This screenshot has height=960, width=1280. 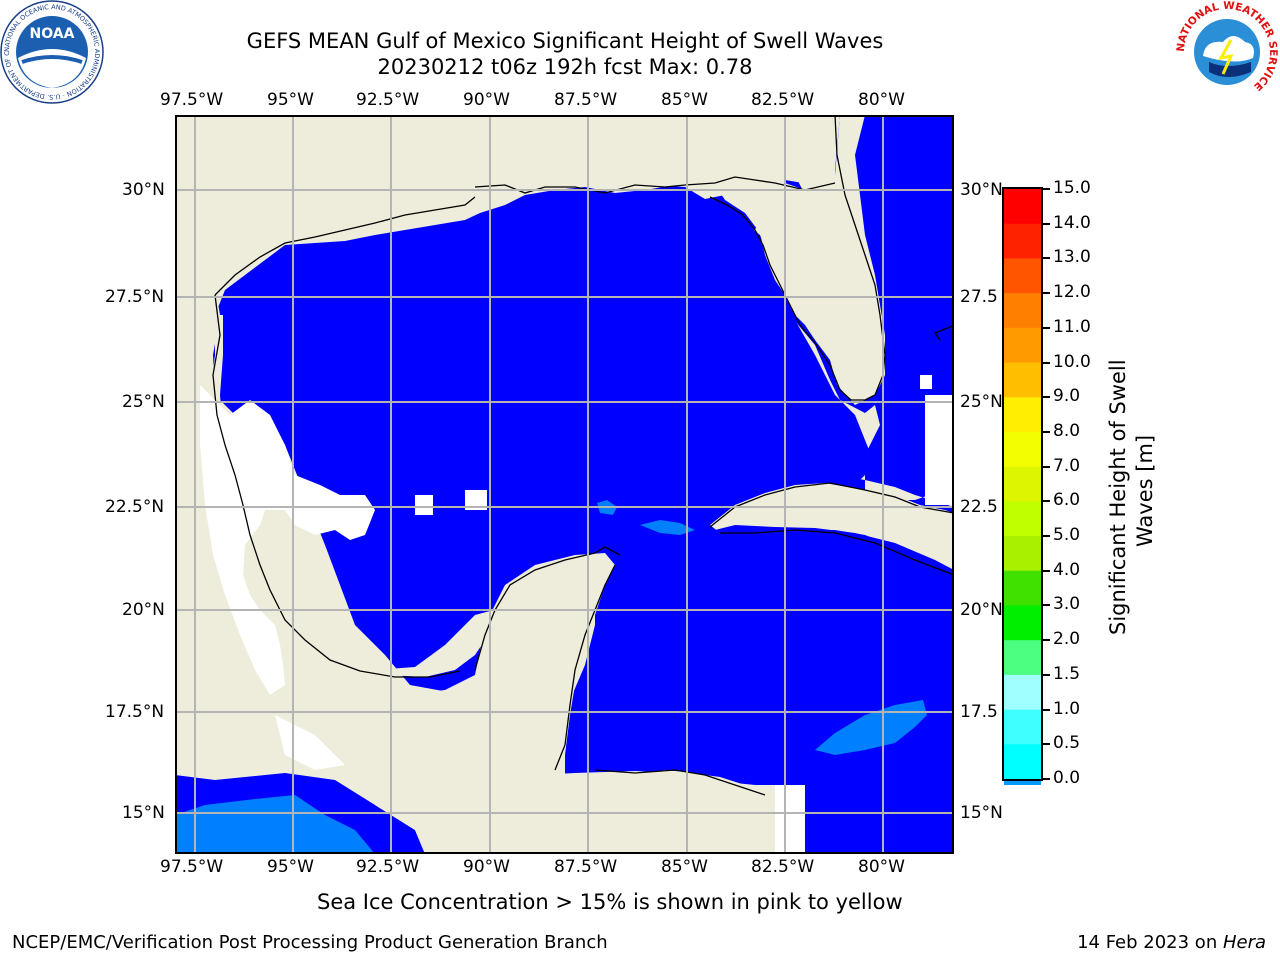 What do you see at coordinates (1067, 639) in the screenshot?
I see `colorbar-tick-label: 2.0` at bounding box center [1067, 639].